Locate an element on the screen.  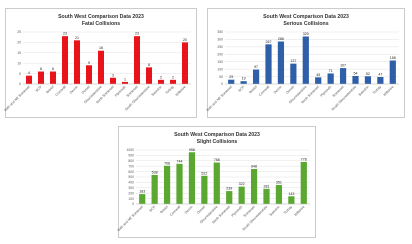
y-tick-label: 200 is located at coordinates (220, 54).